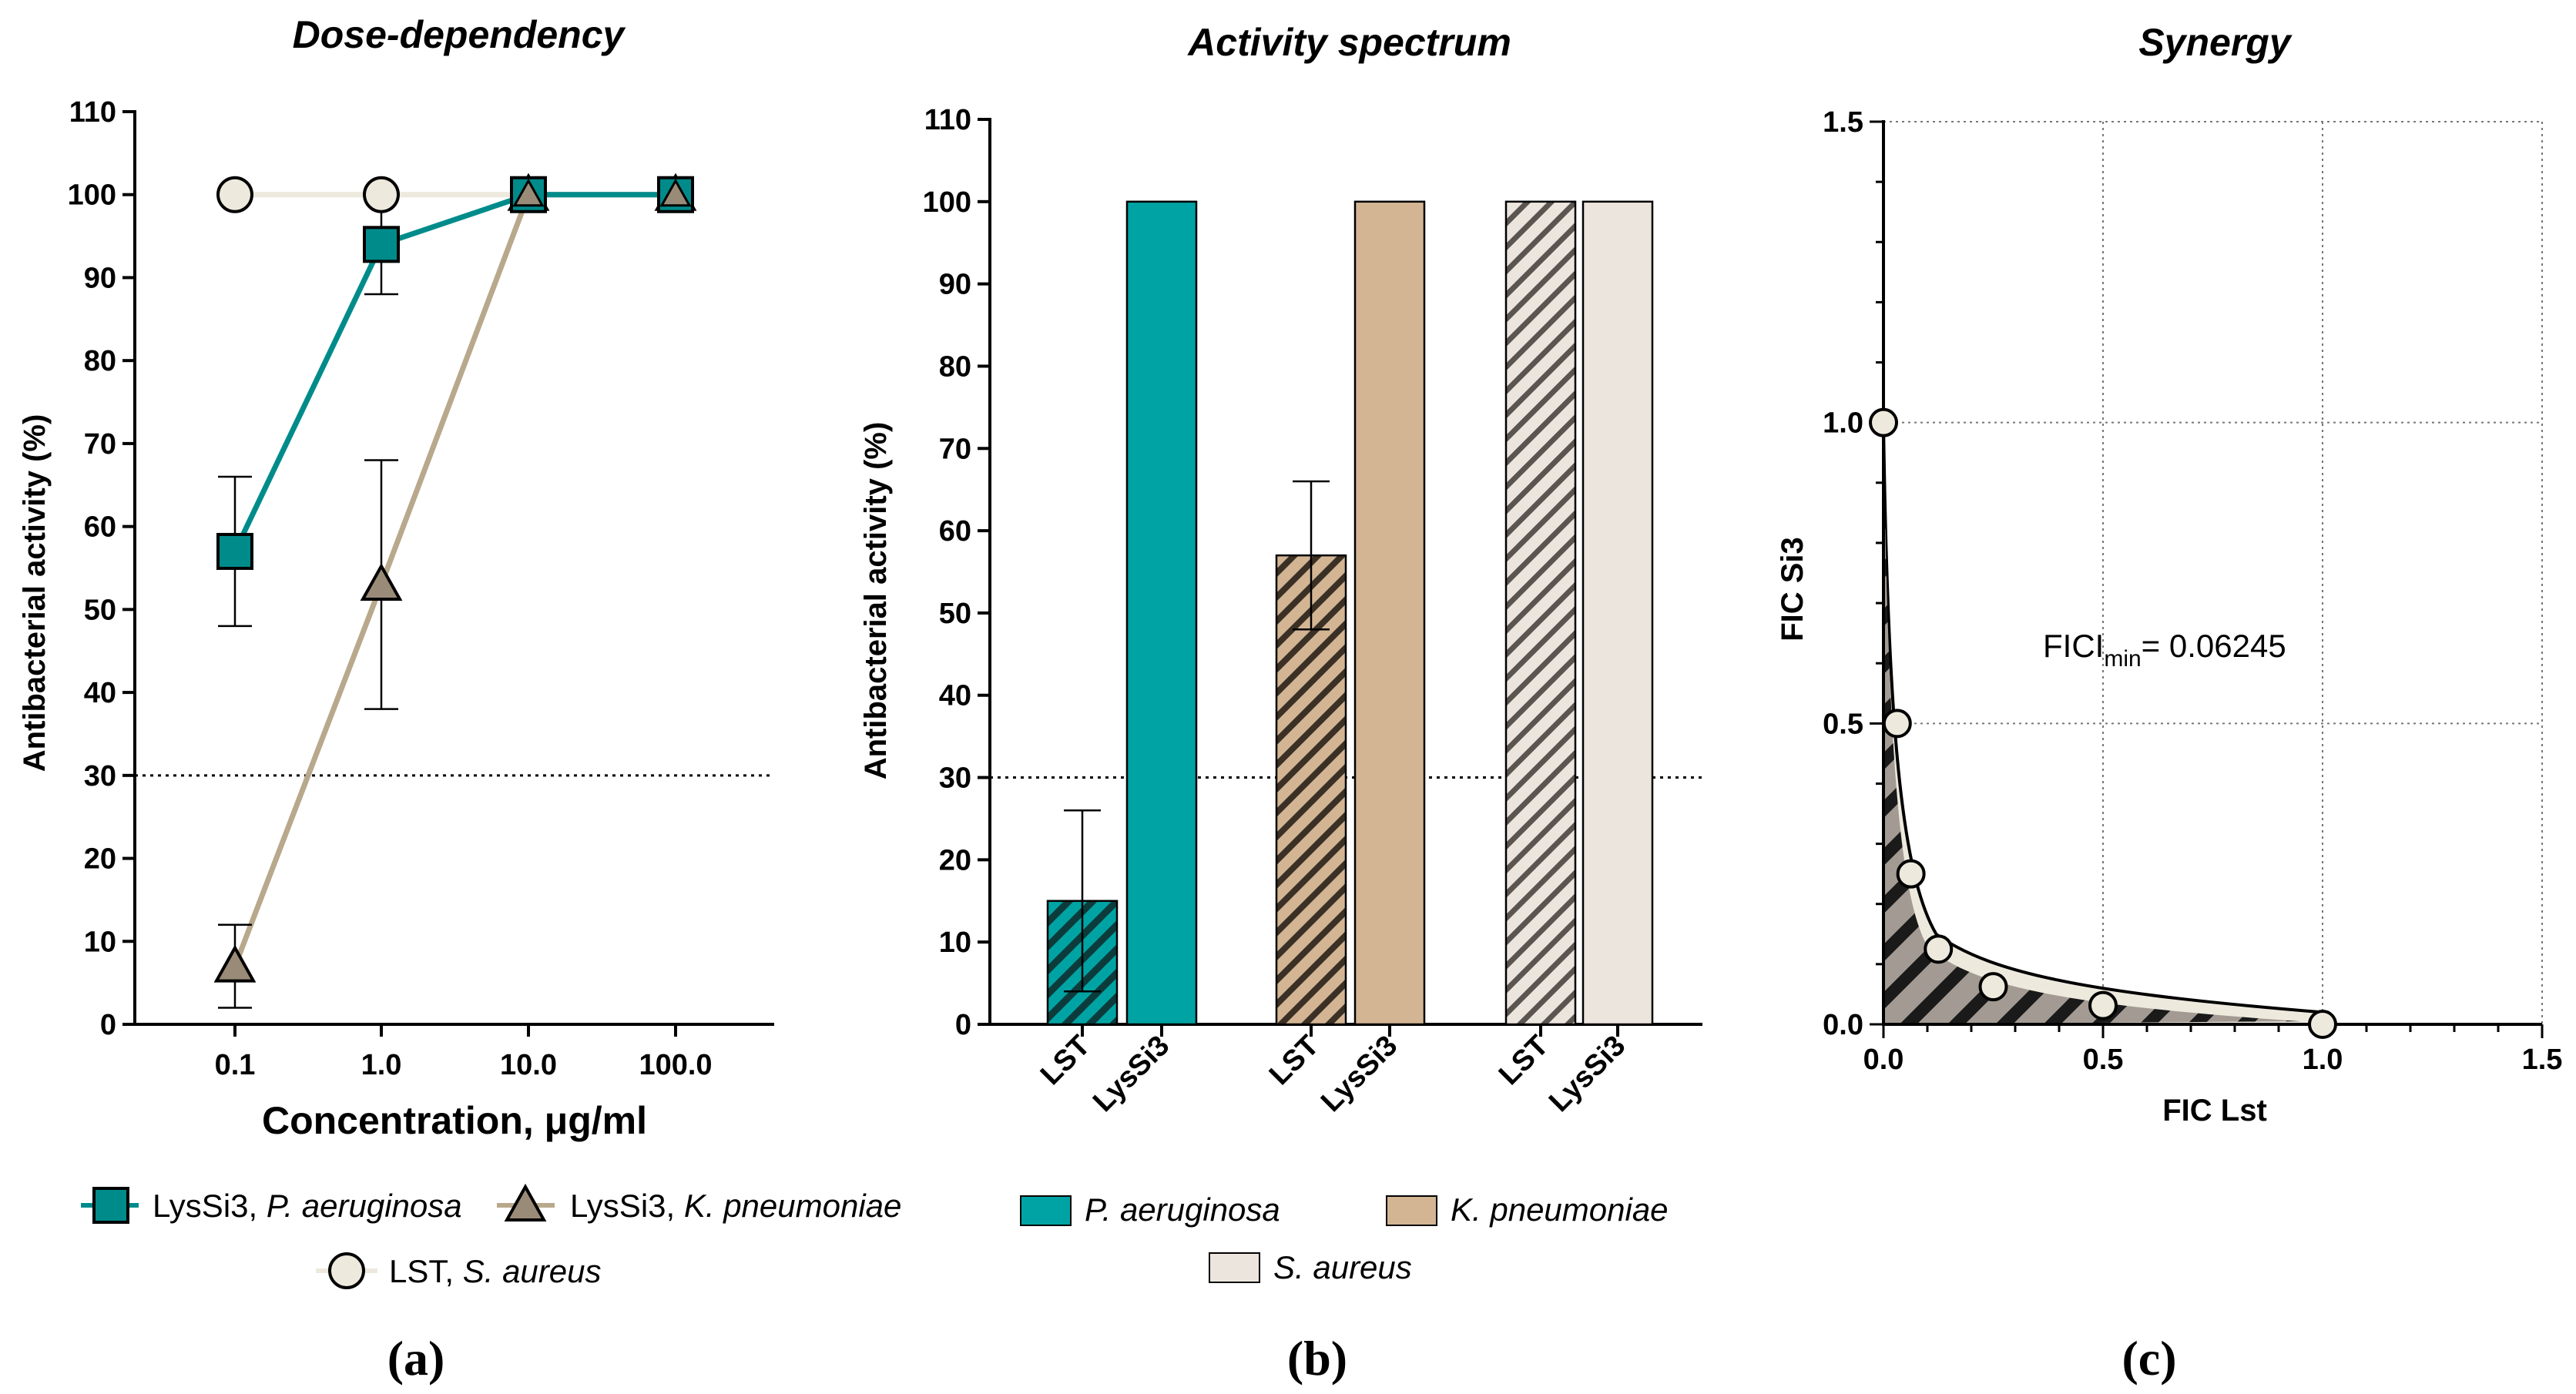 The height and width of the screenshot is (1394, 2576). I want to click on panel-c-xlabel: FIC Lst, so click(2214, 1111).